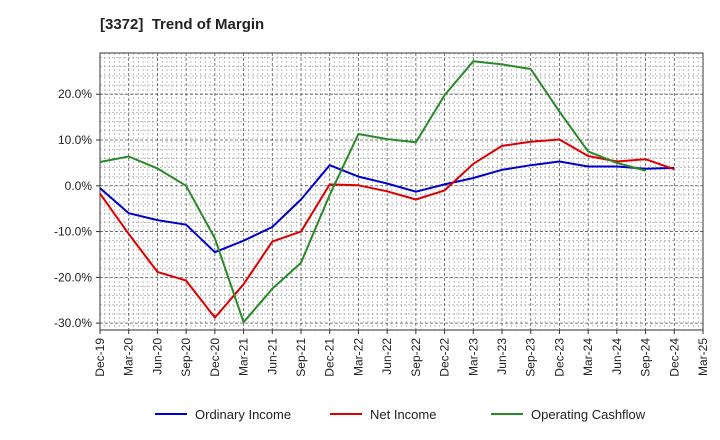 This screenshot has height=440, width=720. Describe the element at coordinates (73, 232) in the screenshot. I see `y-tick-label: -10.0%` at that location.